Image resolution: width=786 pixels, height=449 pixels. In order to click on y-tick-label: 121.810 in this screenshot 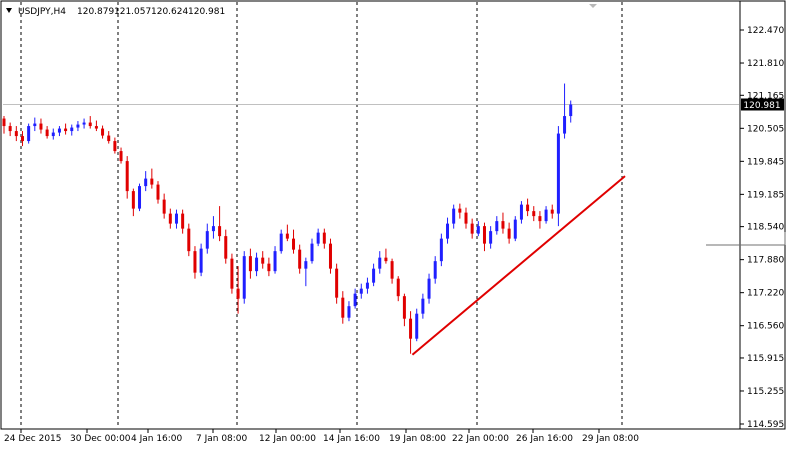, I will do `click(765, 64)`.